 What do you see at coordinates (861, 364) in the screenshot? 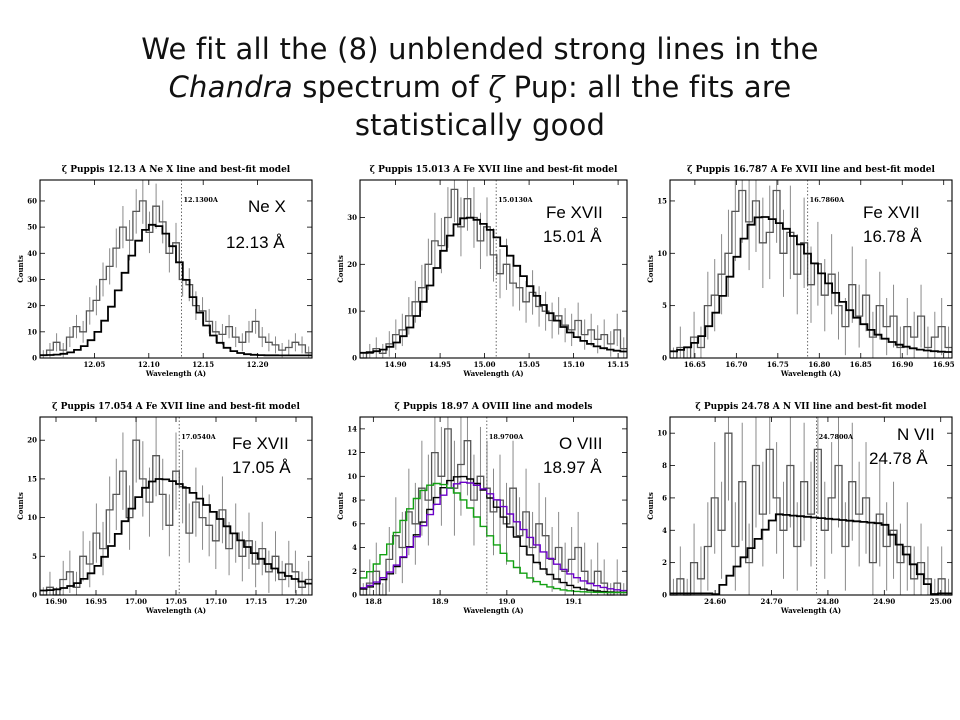
I see `x-tick-label: 16.85` at bounding box center [861, 364].